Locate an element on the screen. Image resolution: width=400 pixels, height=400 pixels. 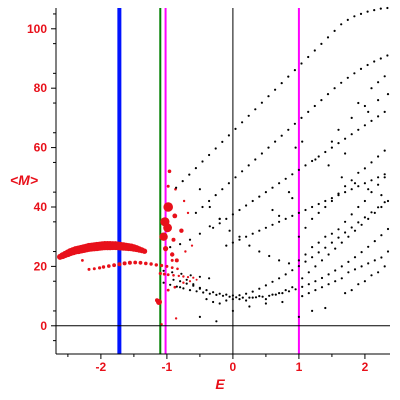
x-tick-label-1: -1 is located at coordinates (167, 367).